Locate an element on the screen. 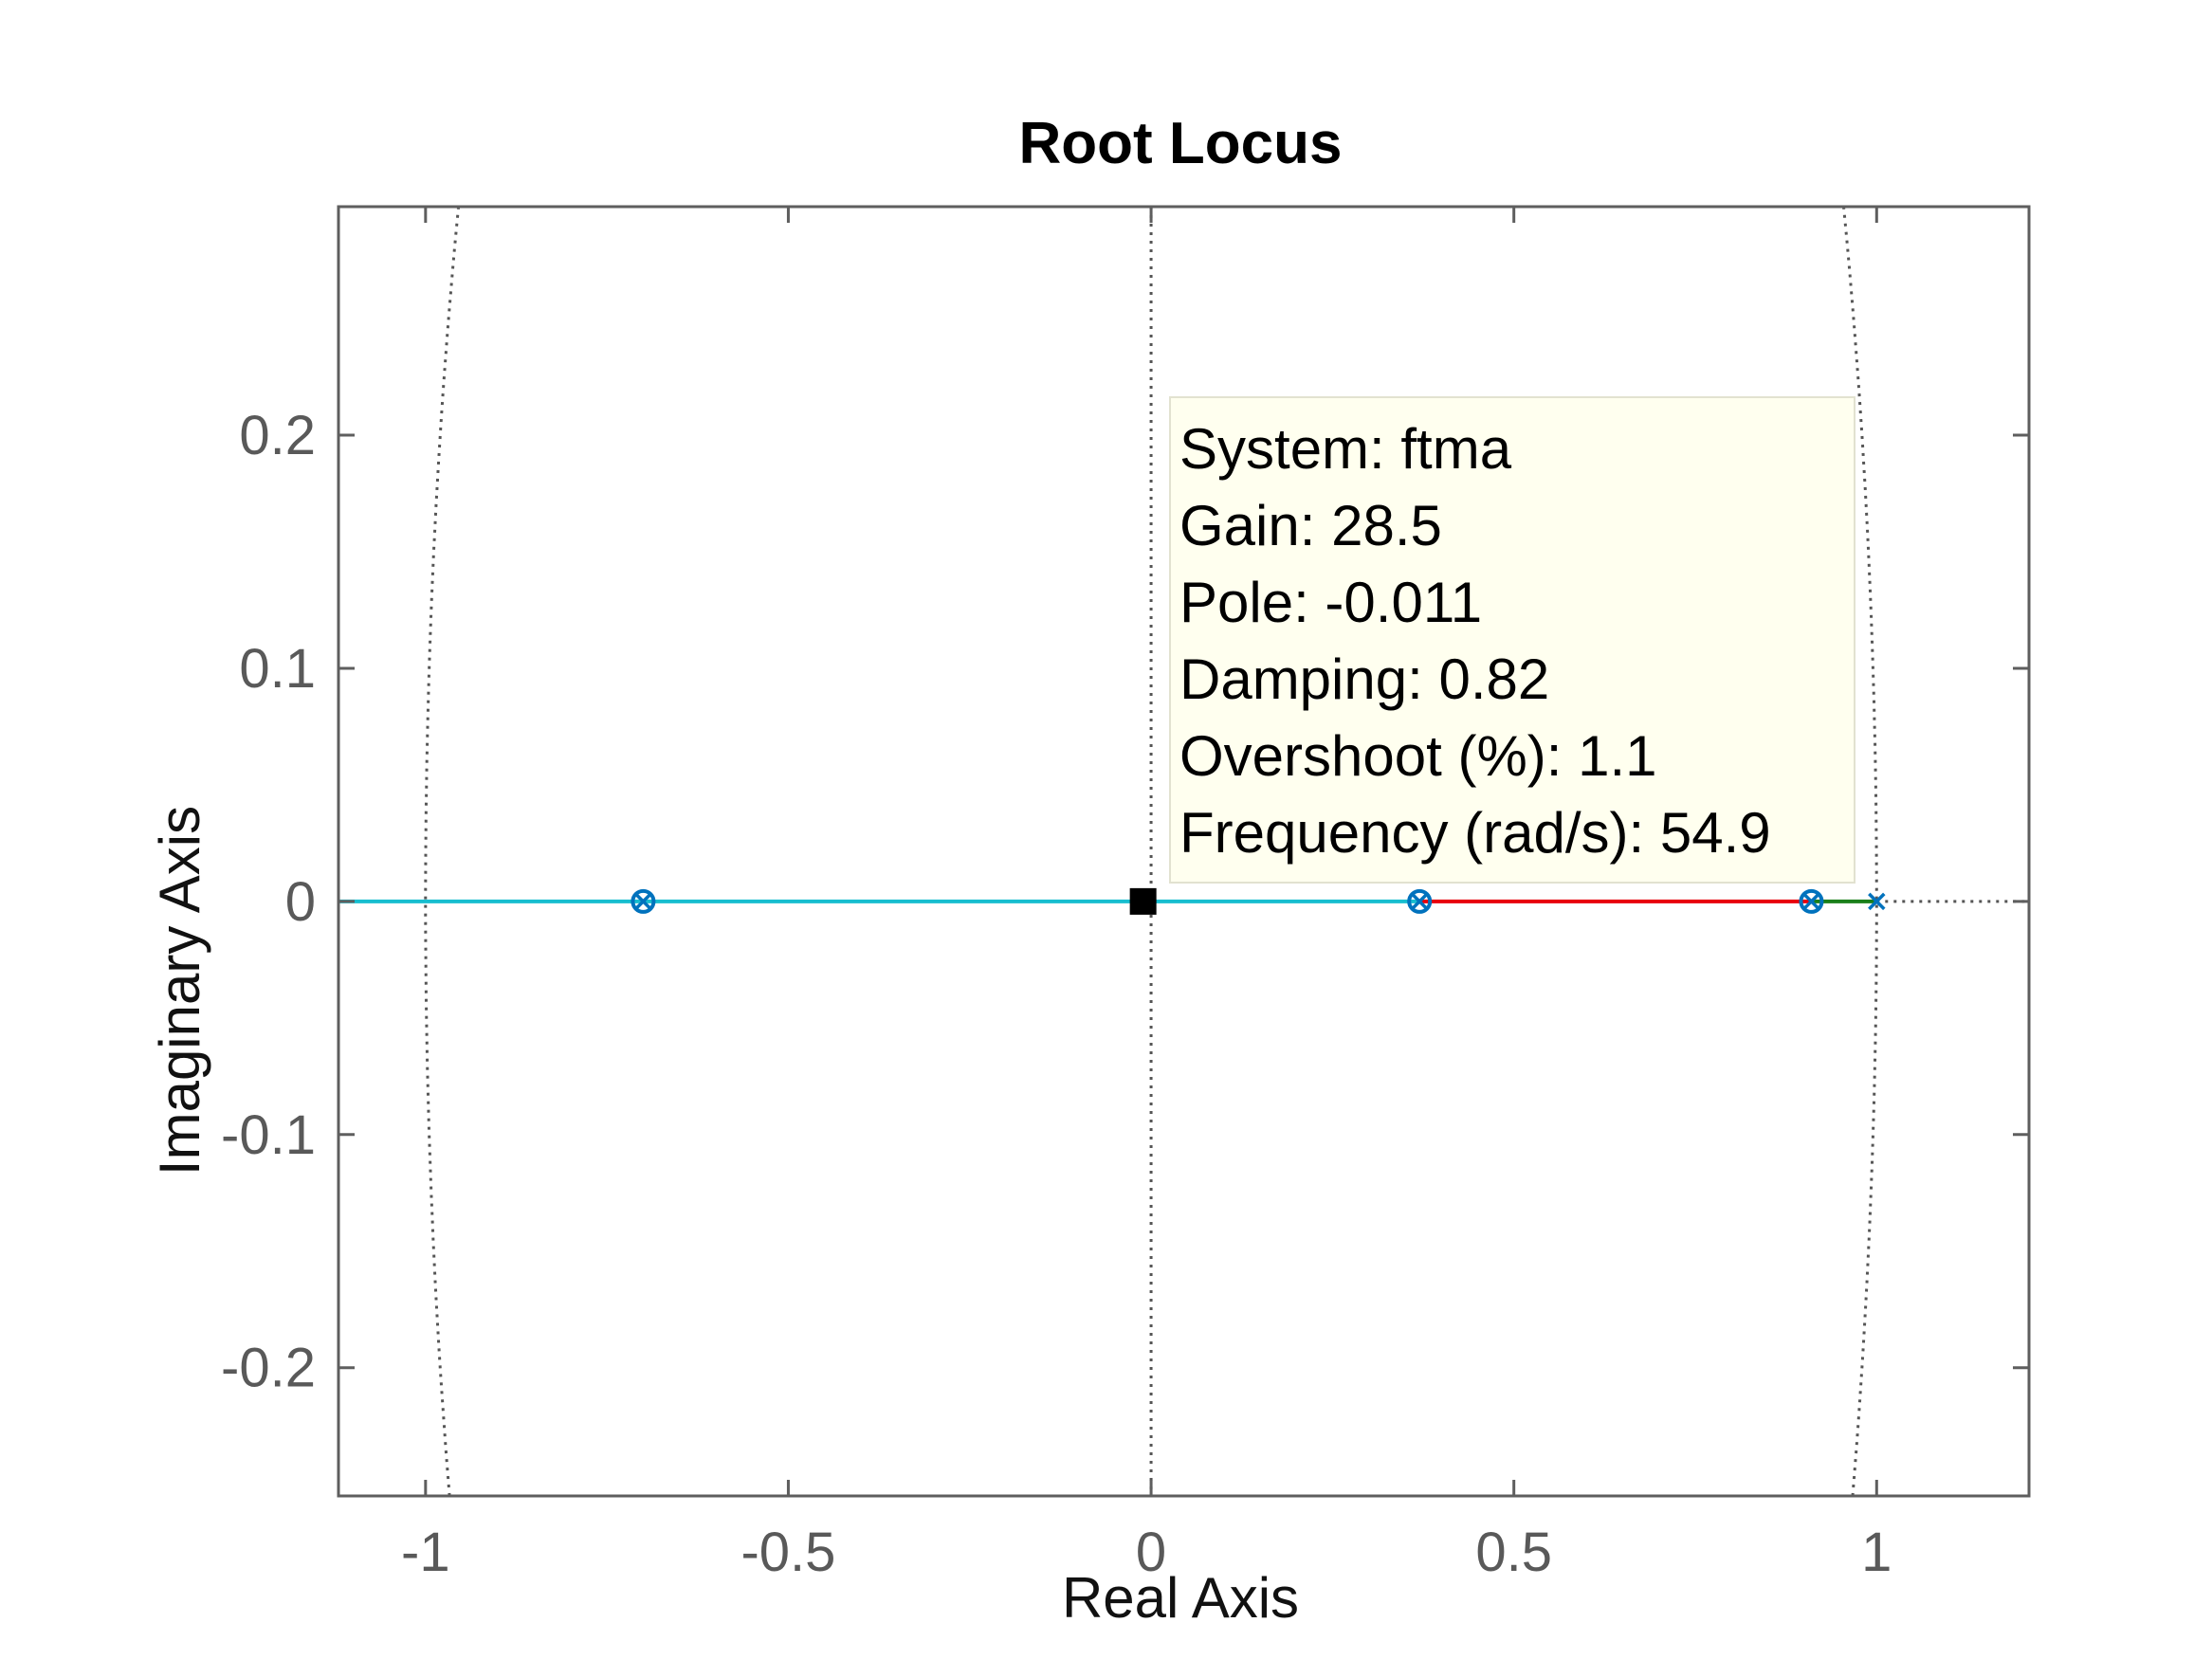  y-tick-label: 0 is located at coordinates (300, 902).